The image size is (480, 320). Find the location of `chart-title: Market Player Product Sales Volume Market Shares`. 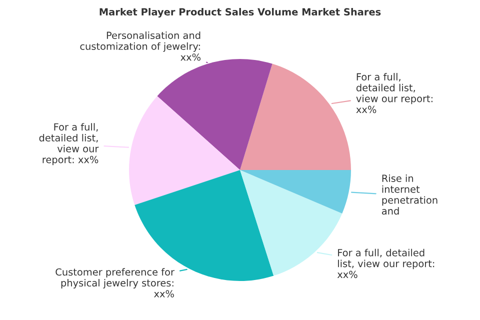

chart-title: Market Player Product Sales Volume Market Shares is located at coordinates (240, 13).